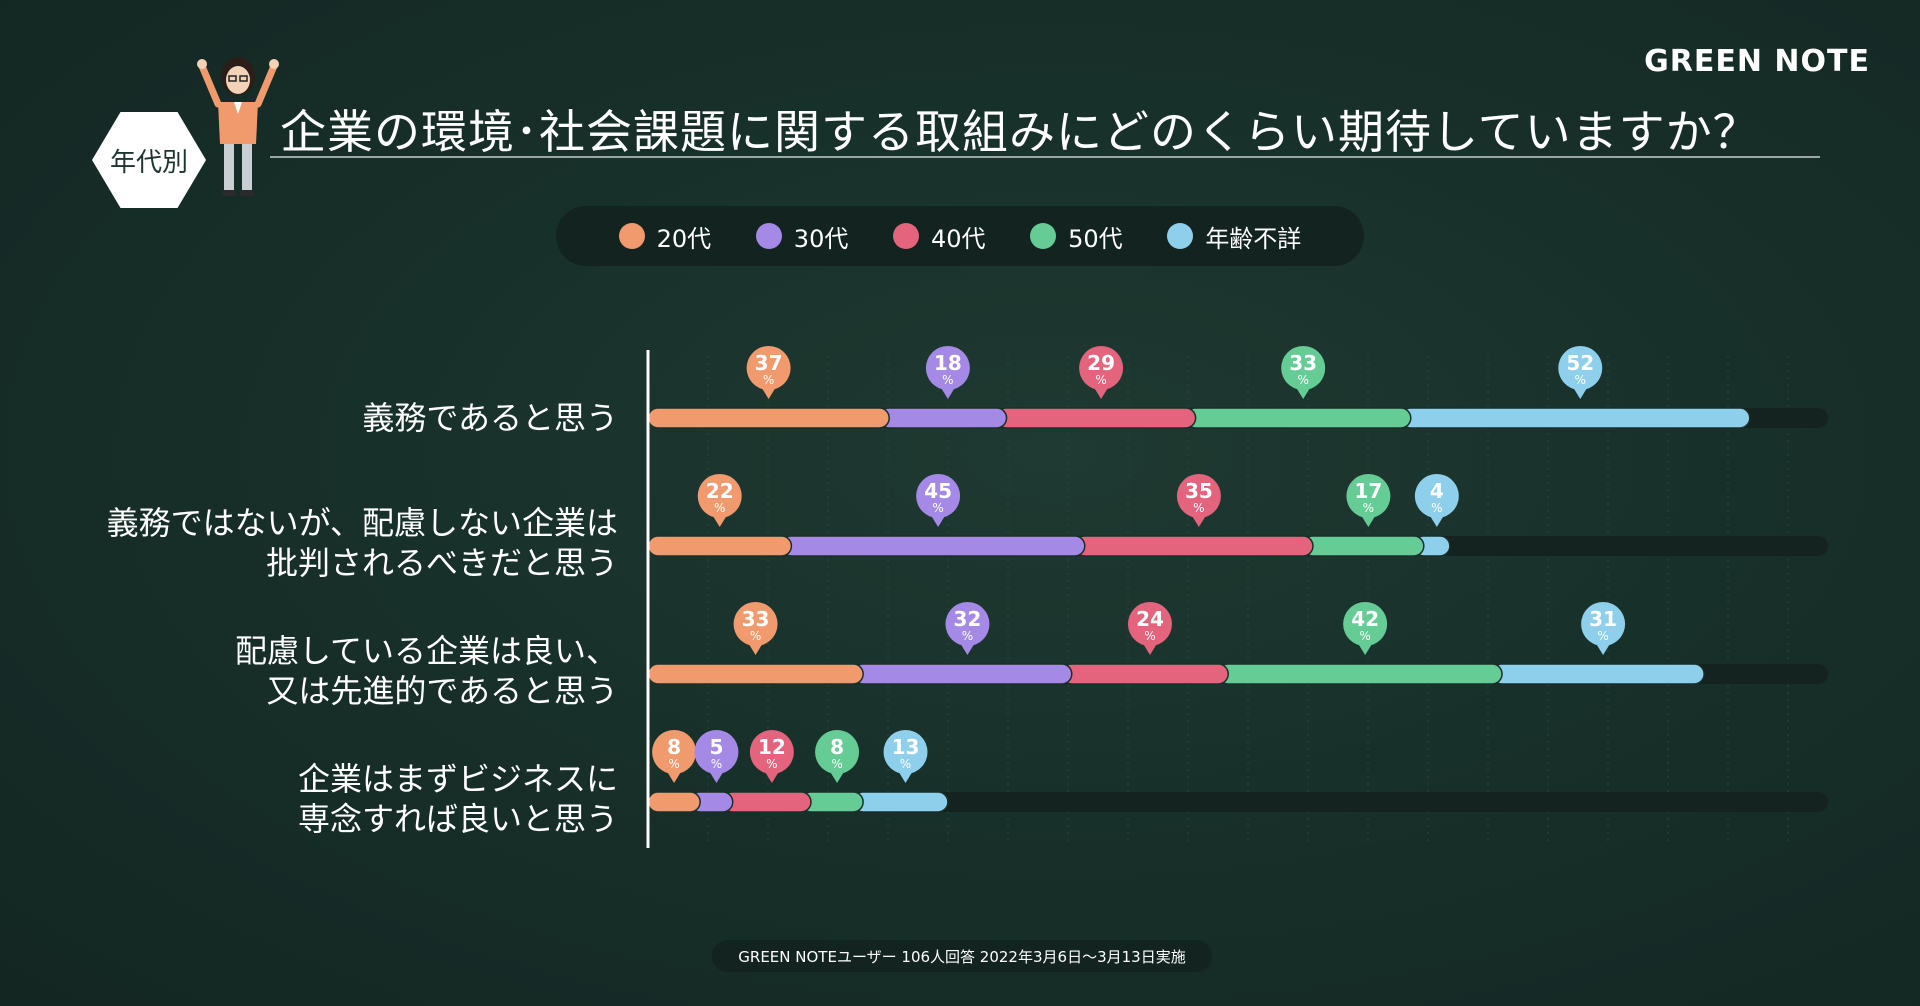  What do you see at coordinates (1095, 238) in the screenshot?
I see `legend-label: 50代` at bounding box center [1095, 238].